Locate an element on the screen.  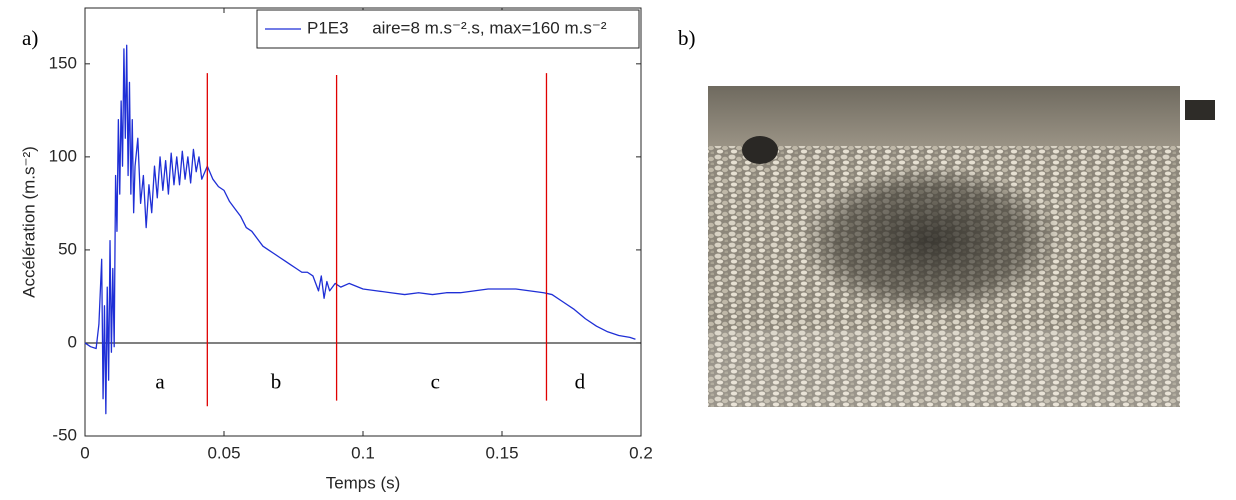
y-tick-label: 0 is located at coordinates (72, 341).